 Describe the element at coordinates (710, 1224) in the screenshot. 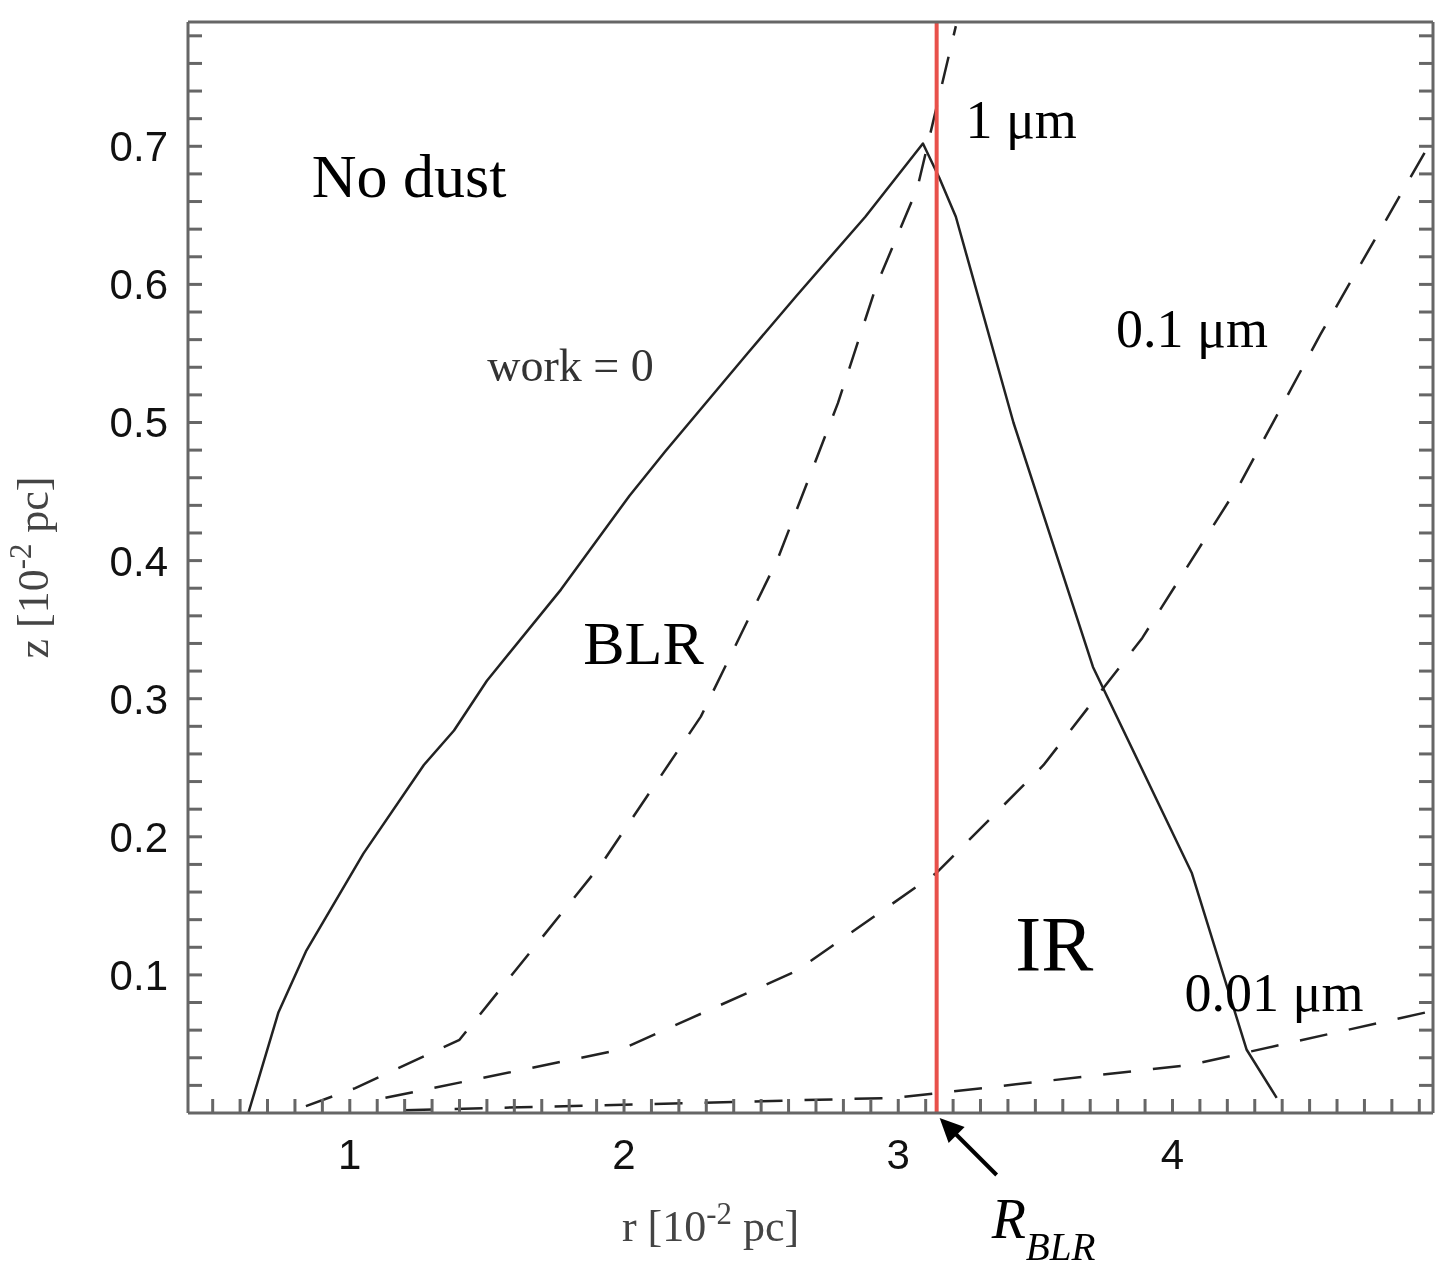

I see `x-axis-title: r [10$^{-2}$ pc]` at that location.